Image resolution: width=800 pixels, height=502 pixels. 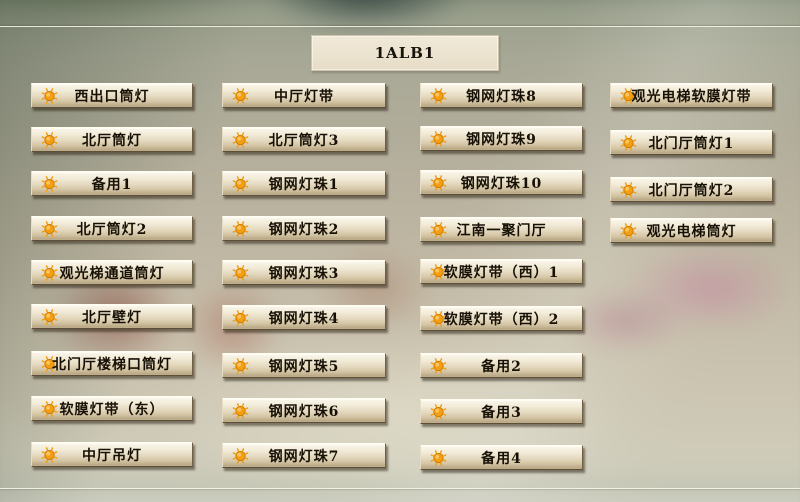 I want to click on light-button: 钢网灯珠10, so click(x=501, y=182).